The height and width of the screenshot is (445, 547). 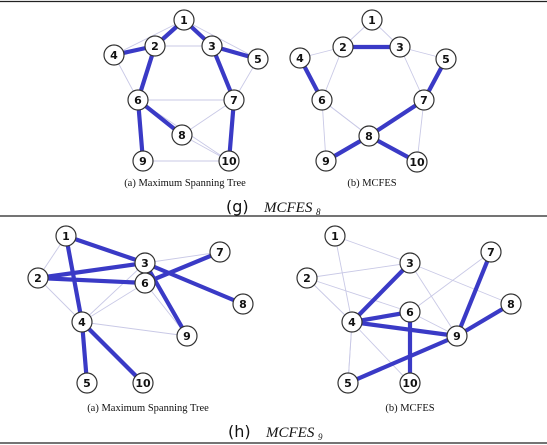 What do you see at coordinates (371, 183) in the screenshot?
I see `panel-label: (b) MCFES` at bounding box center [371, 183].